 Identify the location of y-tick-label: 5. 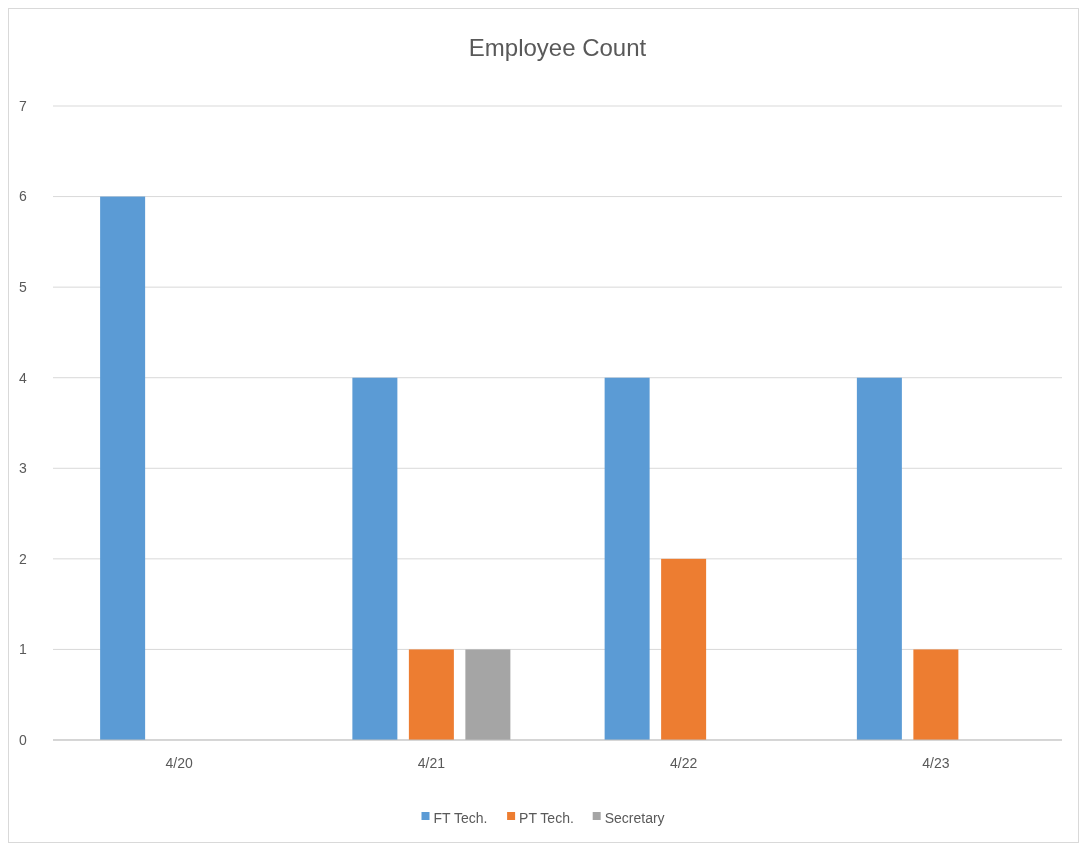
(23, 287).